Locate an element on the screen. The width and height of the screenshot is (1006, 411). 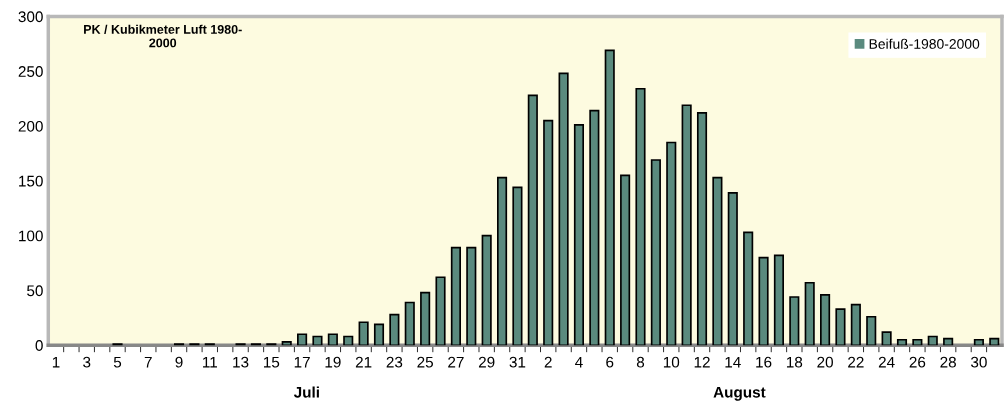
x-tick-label: 9 is located at coordinates (179, 362).